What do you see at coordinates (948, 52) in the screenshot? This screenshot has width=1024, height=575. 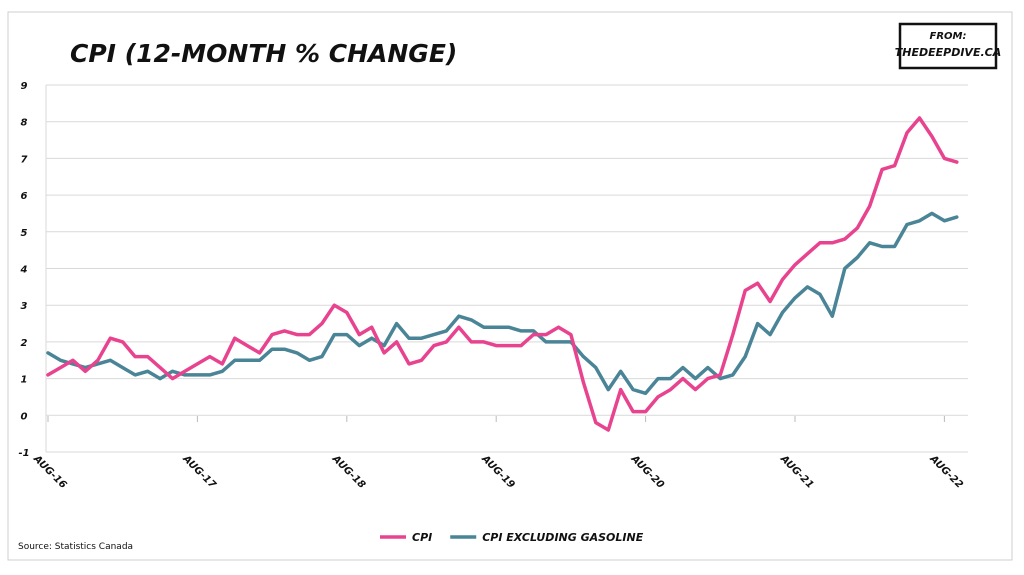 I see `credit-site: THEDEEPDIVE.CA` at bounding box center [948, 52].